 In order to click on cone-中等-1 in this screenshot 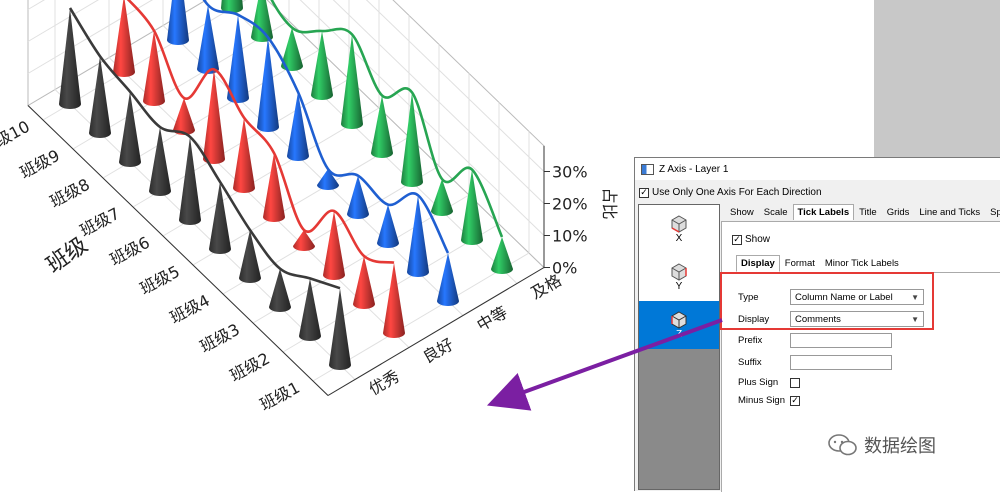, I will do `click(448, 279)`.